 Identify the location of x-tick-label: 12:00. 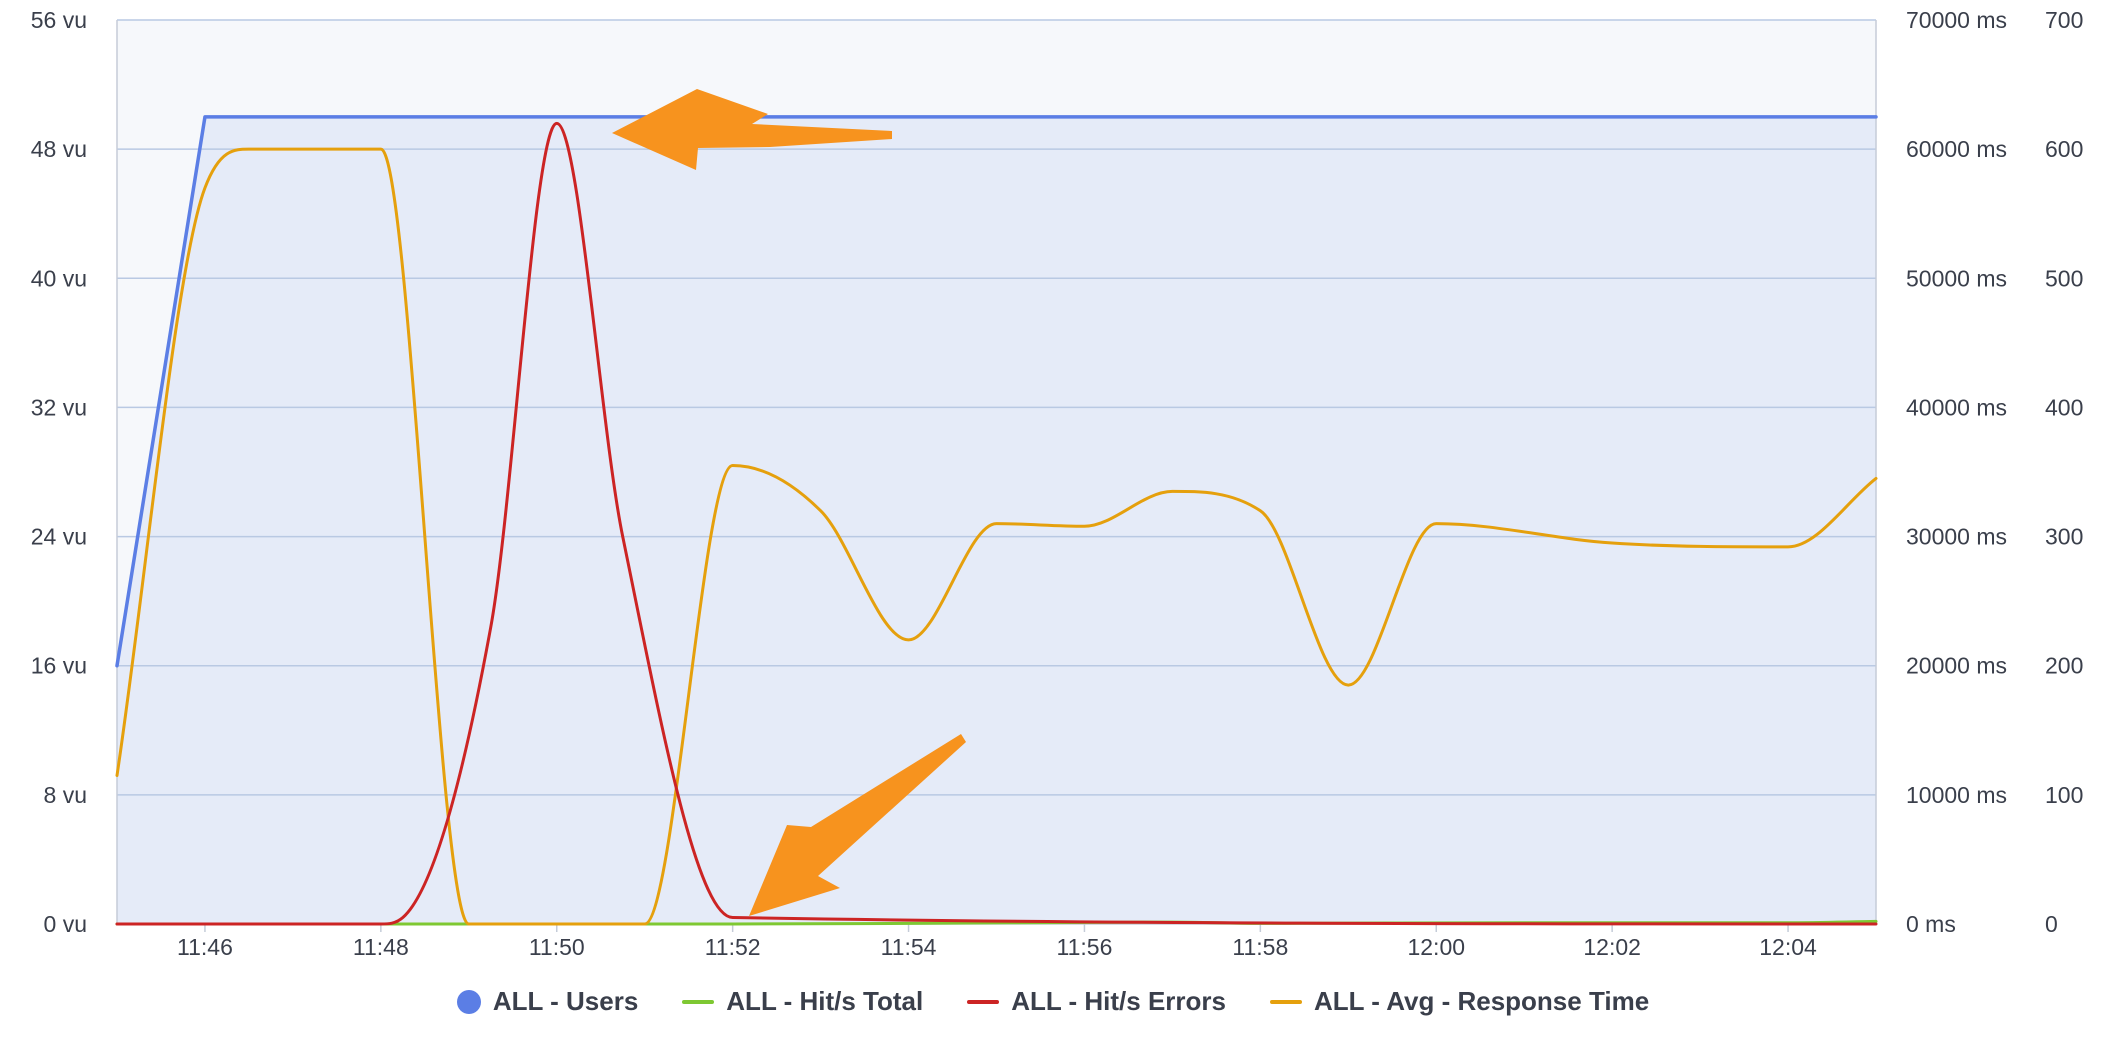
(1436, 947).